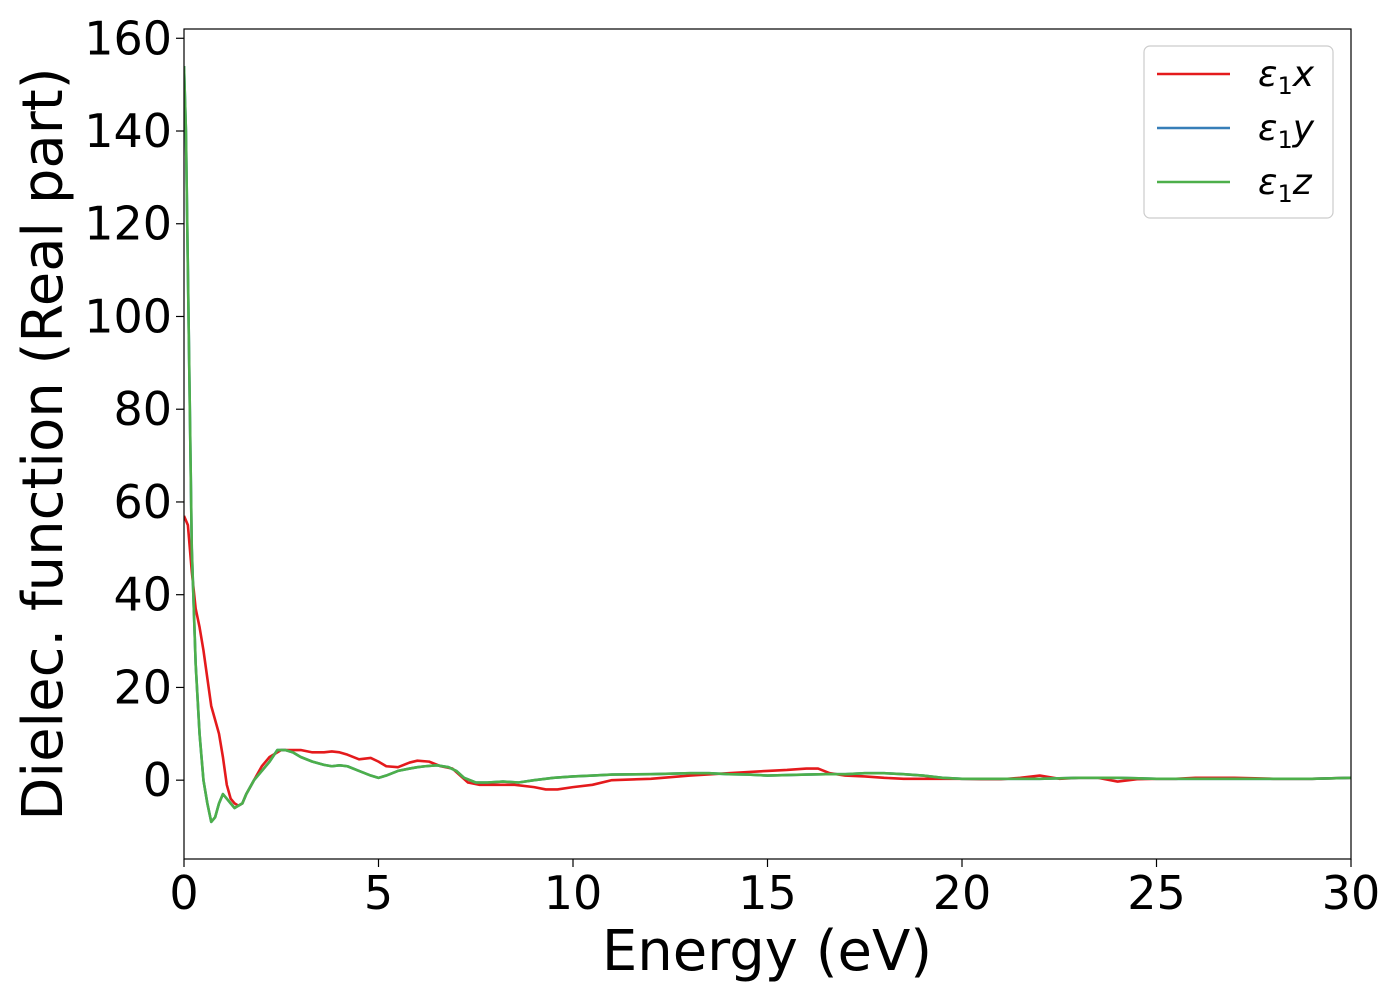  I want to click on legend-variable: z, so click(1302, 182).